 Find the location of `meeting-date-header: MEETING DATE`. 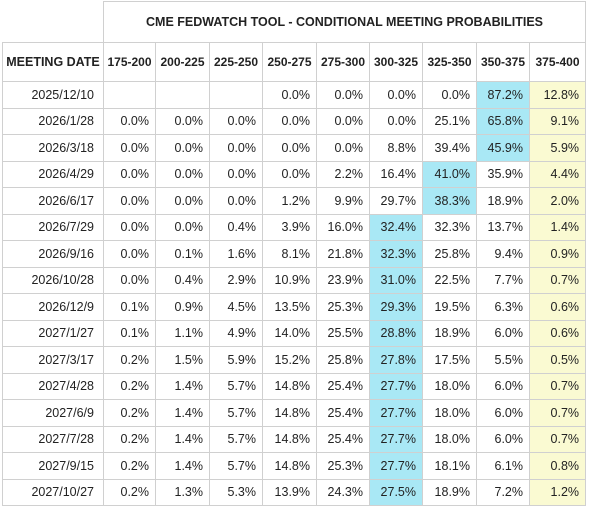

meeting-date-header: MEETING DATE is located at coordinates (53, 62).